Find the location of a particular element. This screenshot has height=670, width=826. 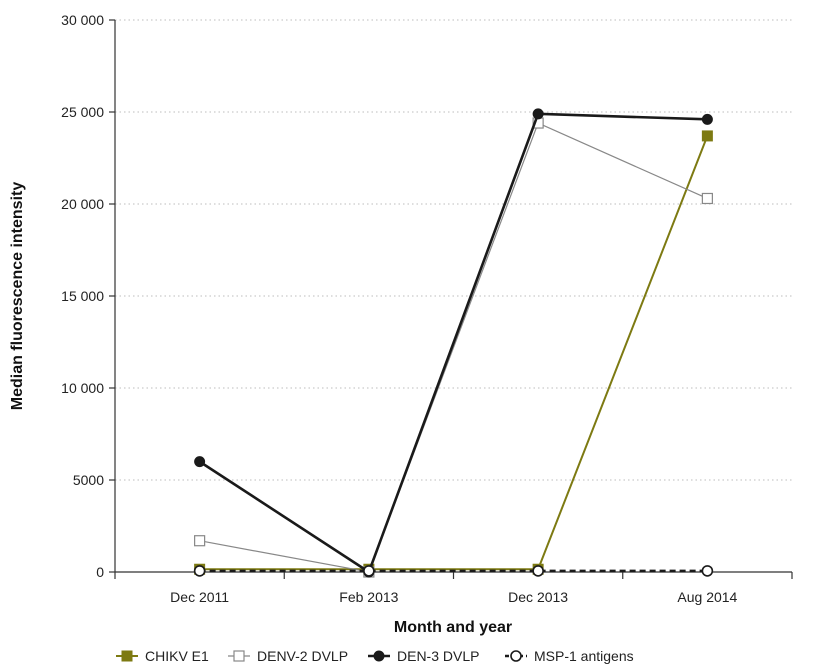

x-tick-label: Dec 2013 is located at coordinates (538, 597).